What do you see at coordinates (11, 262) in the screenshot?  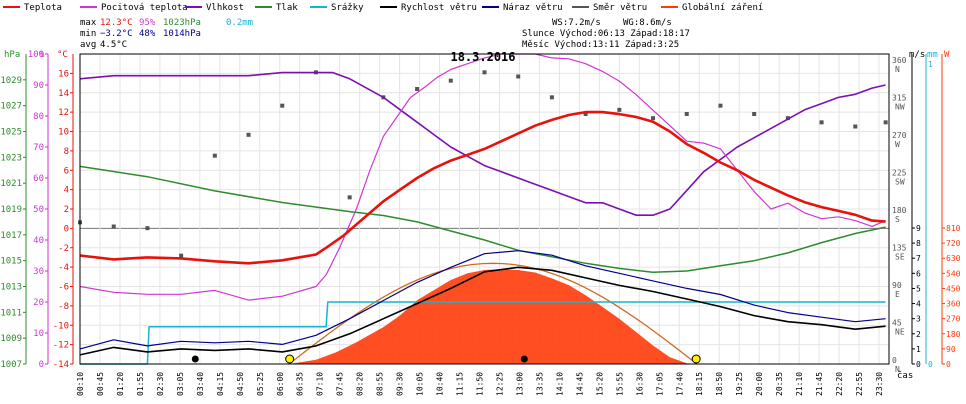 I see `pressure-axis-tick-label: 1015` at bounding box center [11, 262].